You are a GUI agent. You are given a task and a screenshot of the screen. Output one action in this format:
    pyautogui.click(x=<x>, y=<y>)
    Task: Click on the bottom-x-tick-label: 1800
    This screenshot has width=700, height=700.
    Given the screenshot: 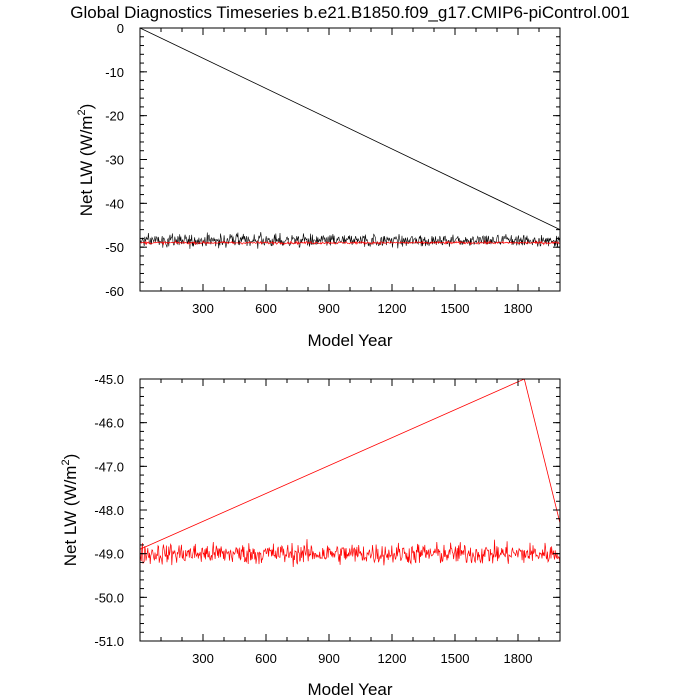 What is the action you would take?
    pyautogui.click(x=518, y=658)
    